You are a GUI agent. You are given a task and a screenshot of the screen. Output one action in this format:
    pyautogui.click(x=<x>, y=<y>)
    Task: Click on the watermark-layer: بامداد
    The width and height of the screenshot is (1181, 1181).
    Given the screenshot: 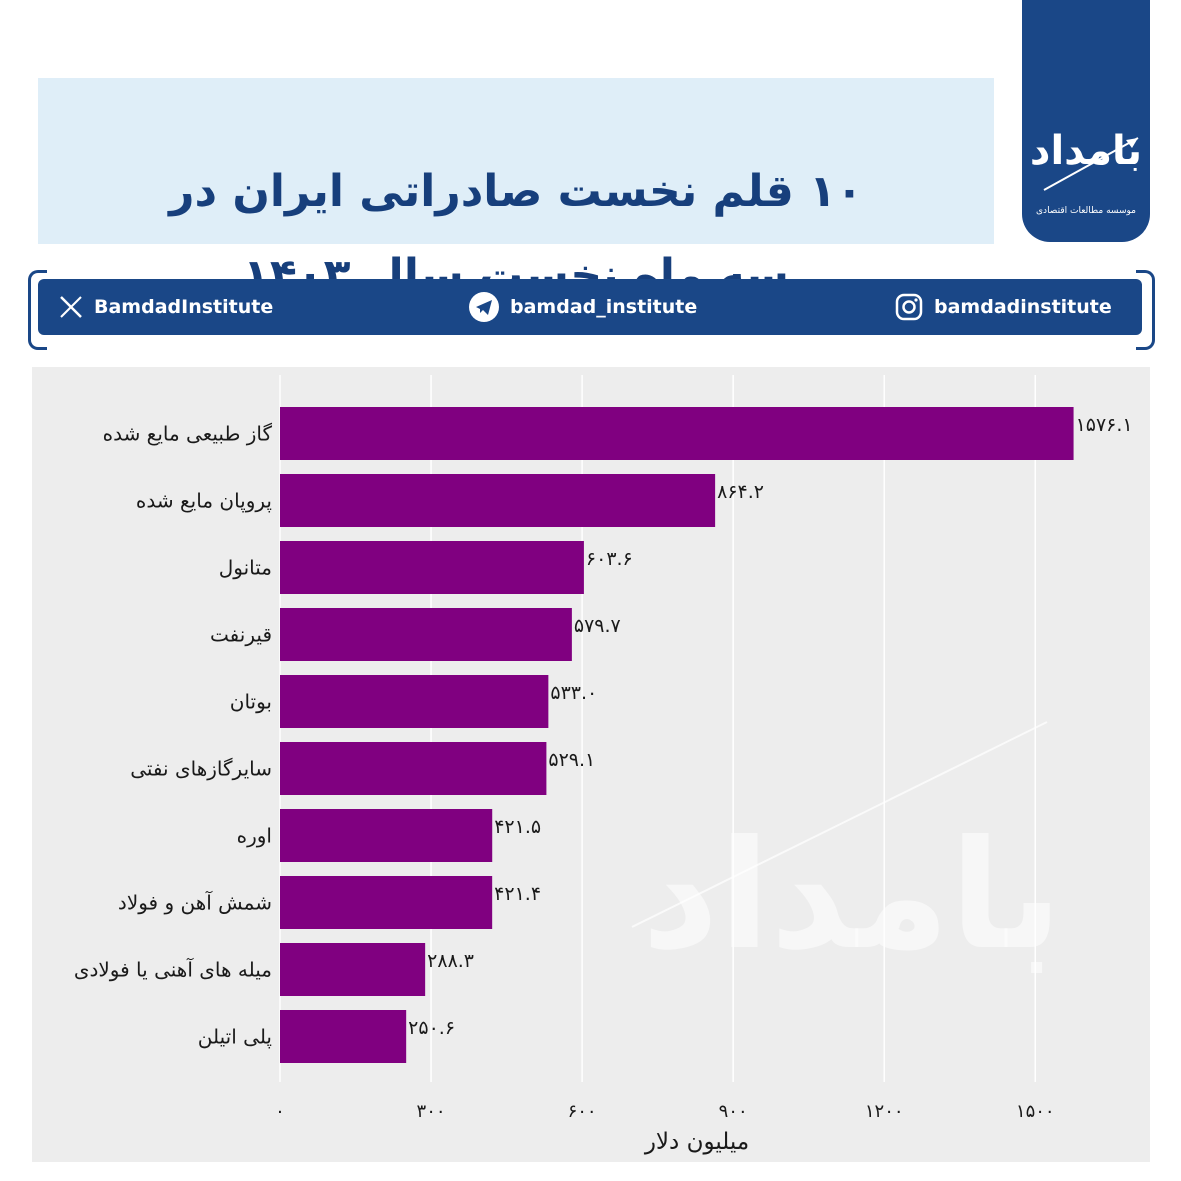 What is the action you would take?
    pyautogui.click(x=847, y=852)
    